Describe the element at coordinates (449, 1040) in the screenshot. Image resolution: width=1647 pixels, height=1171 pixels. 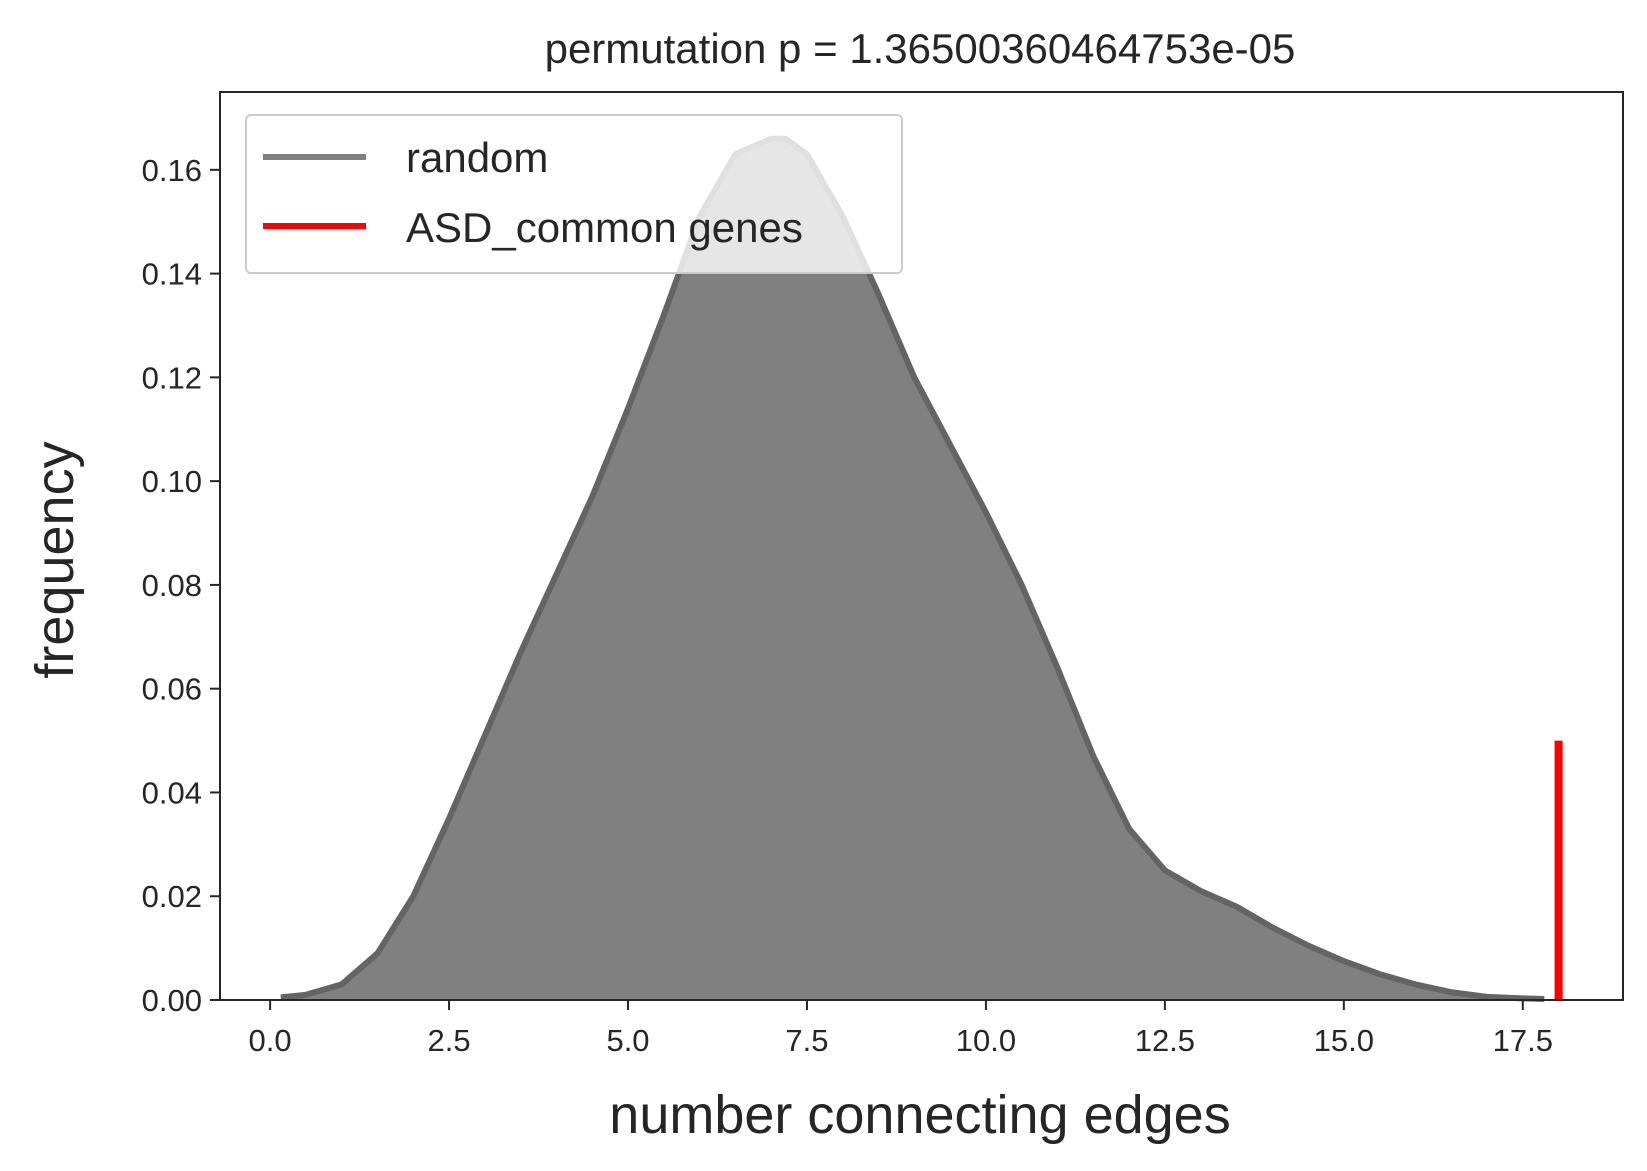
I see `x-tick-label: 2.5` at that location.